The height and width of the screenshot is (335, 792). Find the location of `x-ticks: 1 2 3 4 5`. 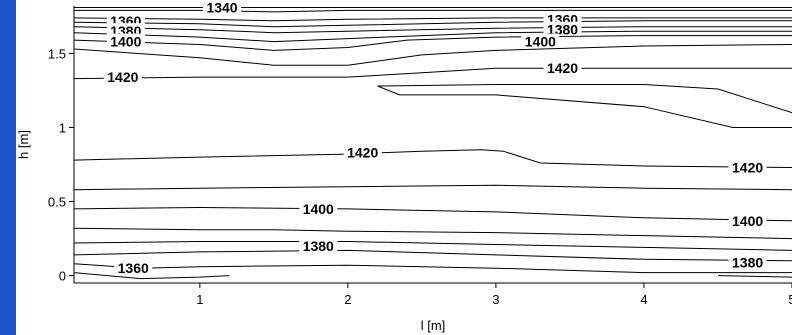

x-ticks: 1 2 3 4 5 is located at coordinates (494, 295).